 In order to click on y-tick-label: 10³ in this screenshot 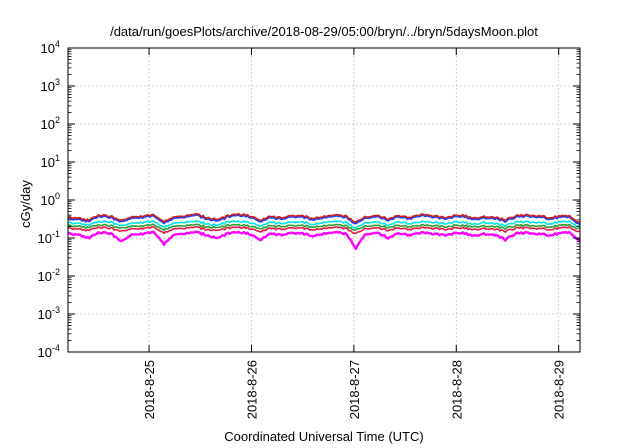, I will do `click(50, 85)`.